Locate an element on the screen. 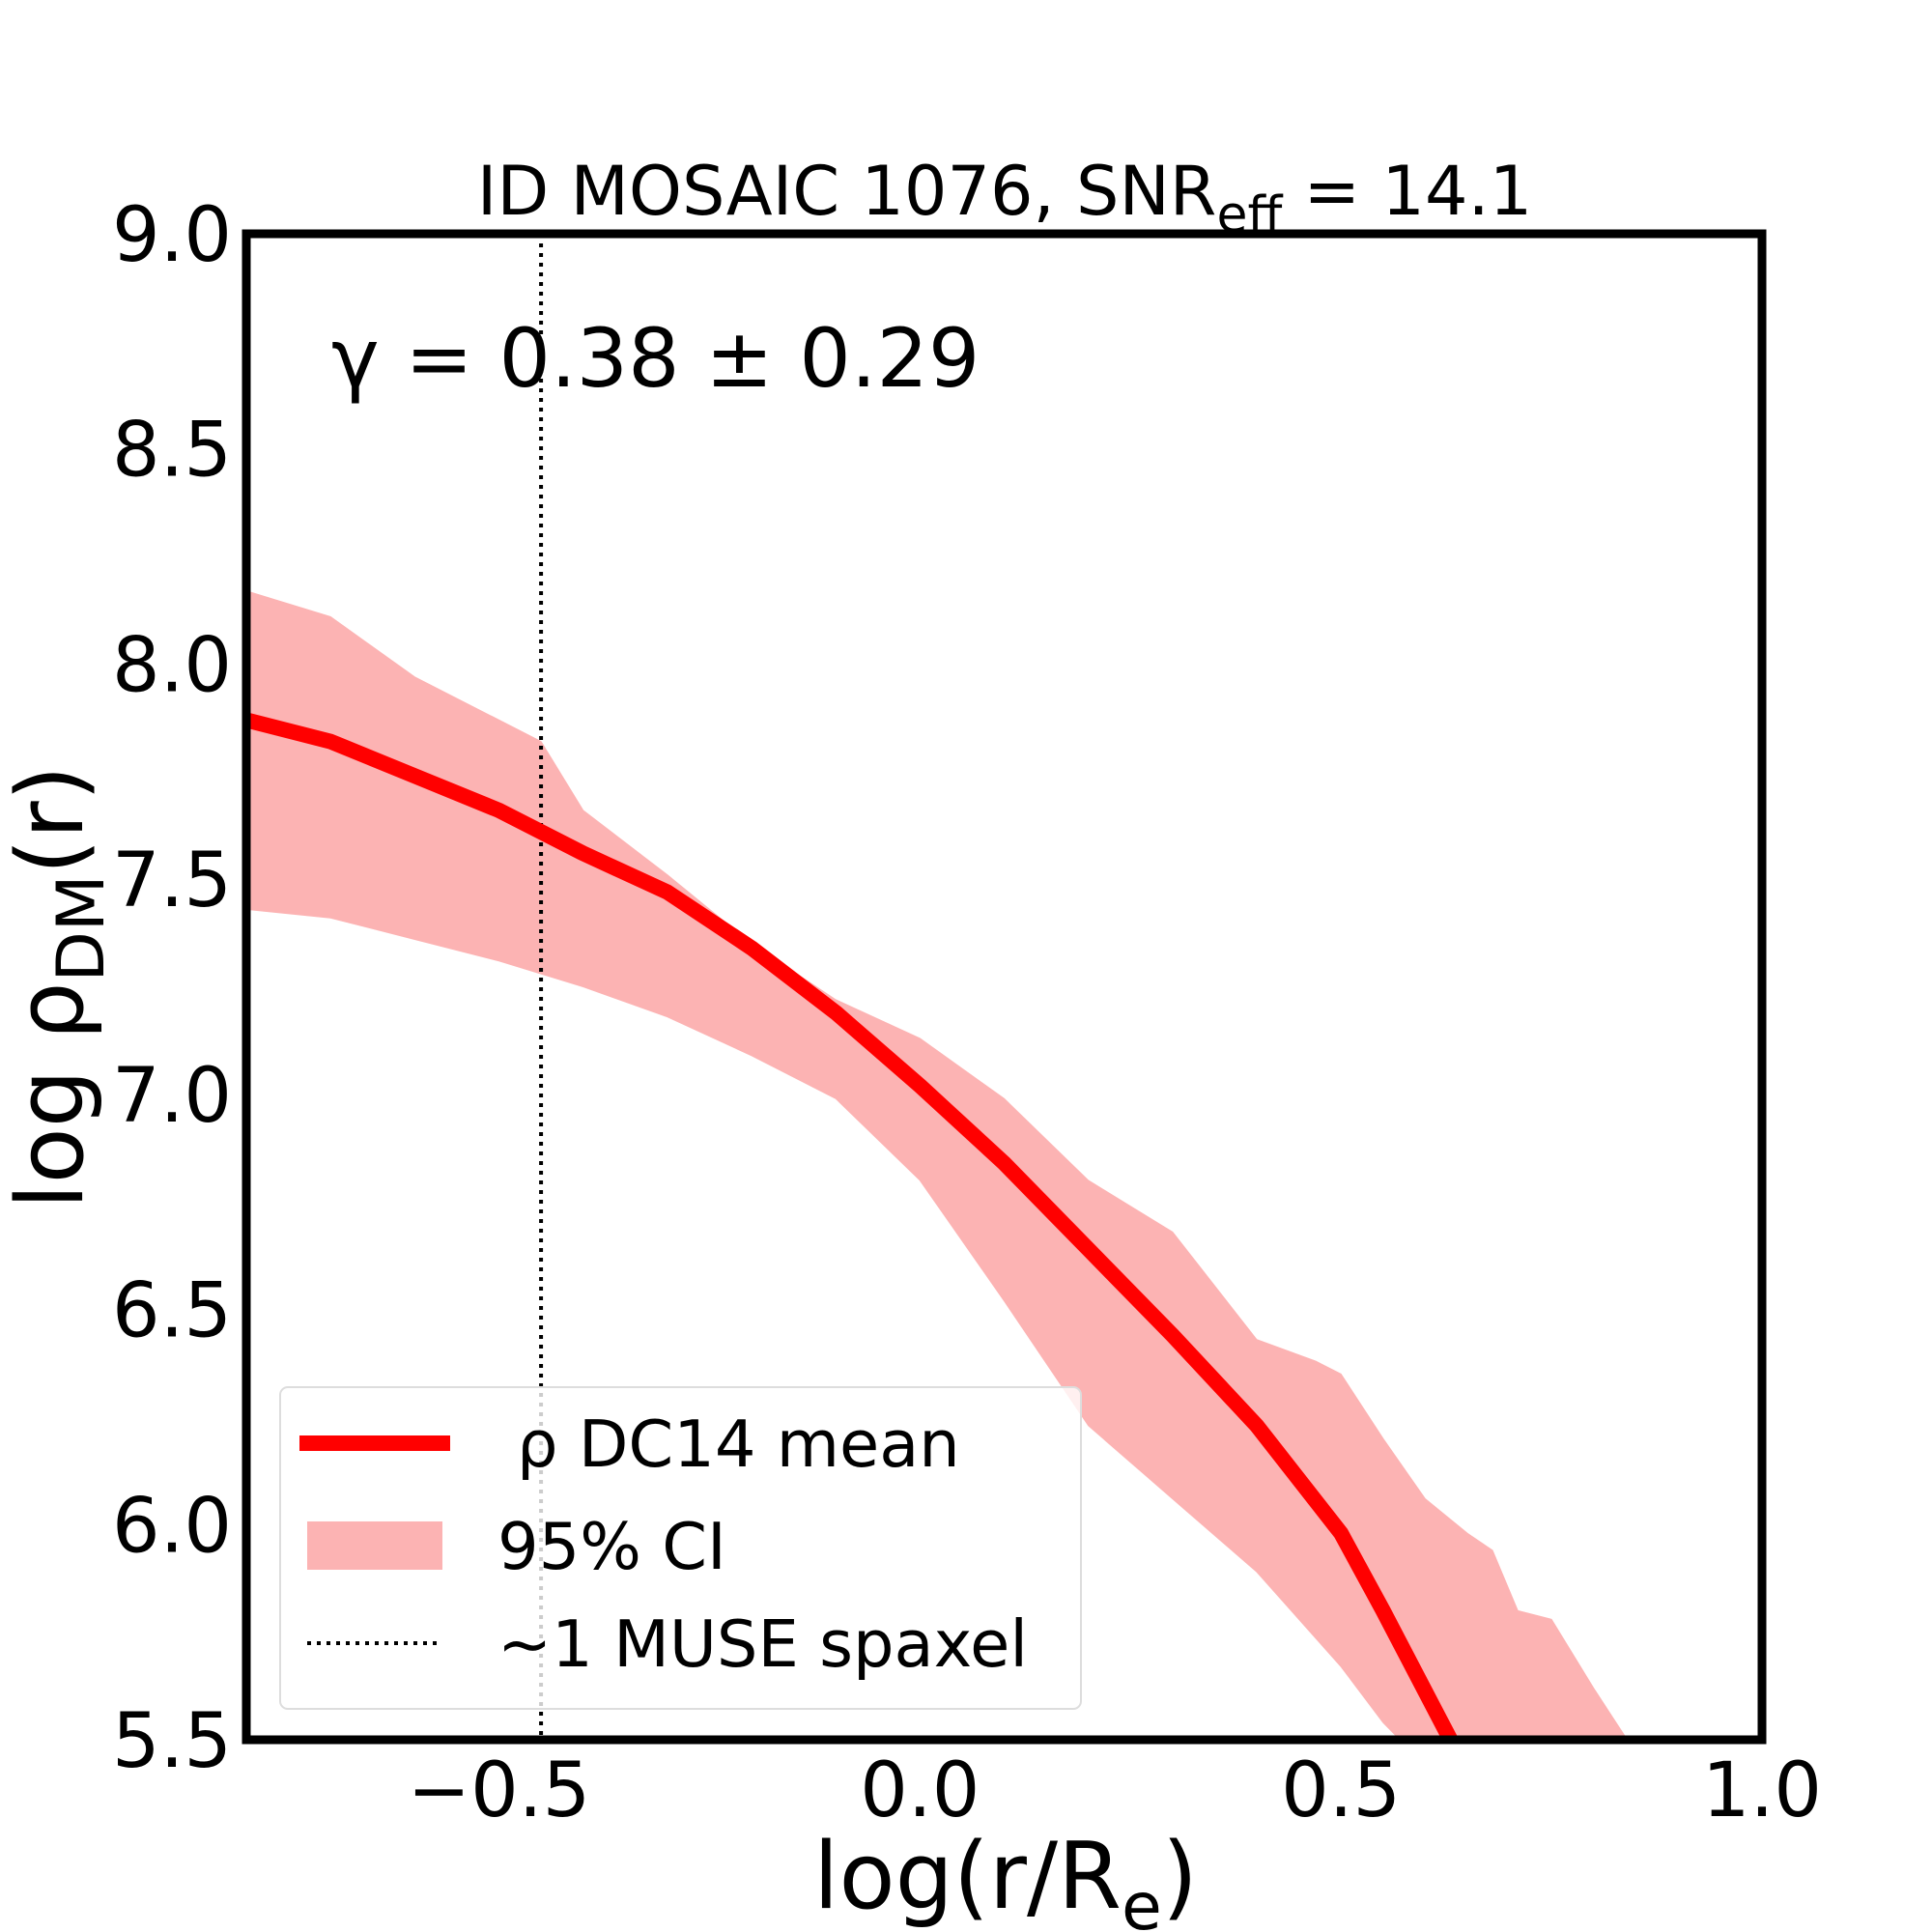 The image size is (1932, 1932). x-tick-label: 0.5 is located at coordinates (1341, 1790).